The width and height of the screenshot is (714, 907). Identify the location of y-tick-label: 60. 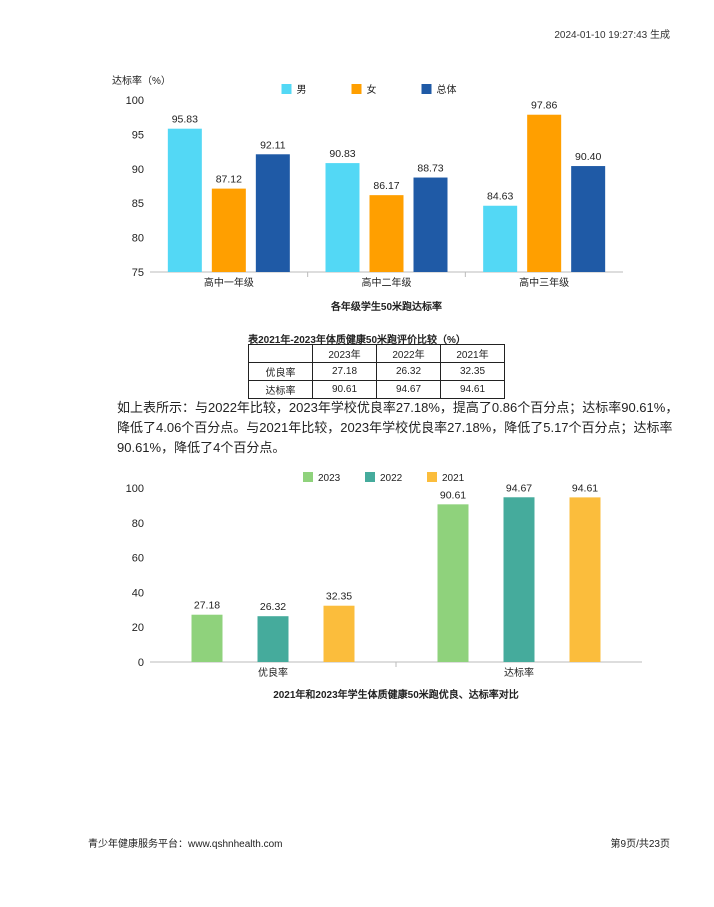
(138, 559).